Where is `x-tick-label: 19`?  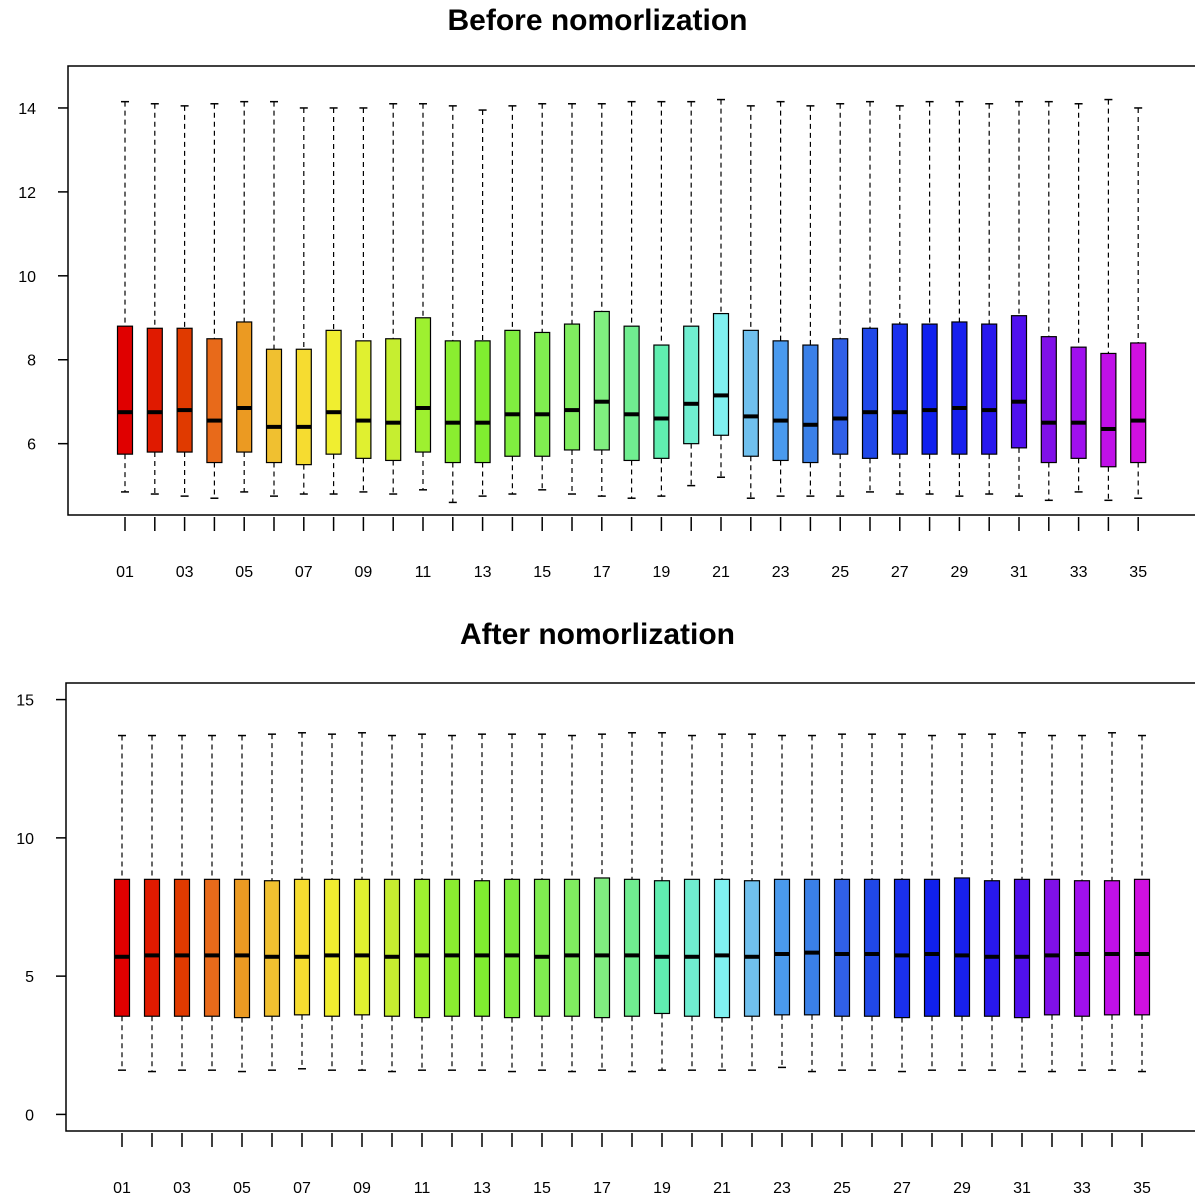 x-tick-label: 19 is located at coordinates (662, 1188).